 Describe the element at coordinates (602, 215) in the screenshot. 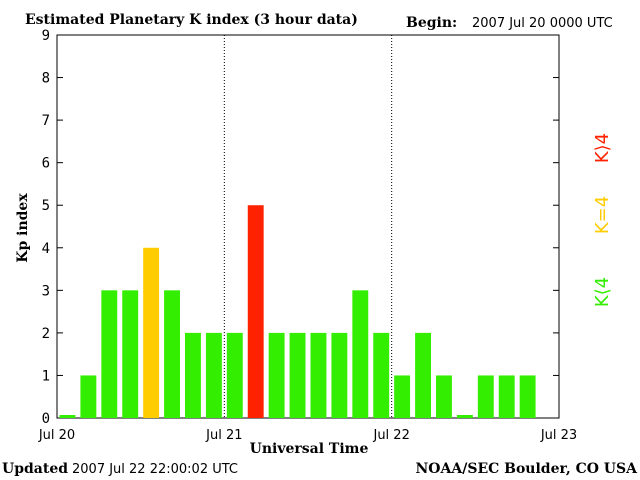

I see `legend-k-equal-4: K=4` at that location.